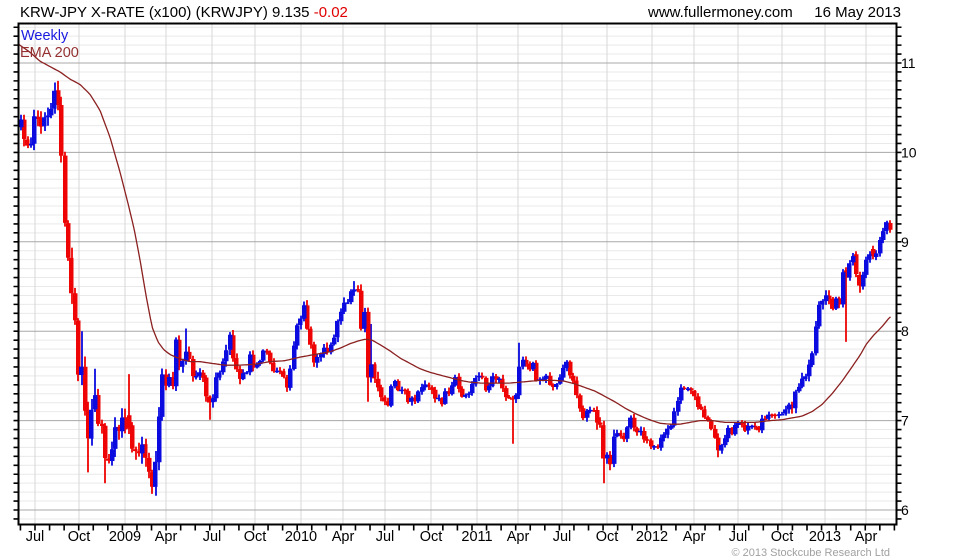  I want to click on svg-text: 2009, so click(125, 537).